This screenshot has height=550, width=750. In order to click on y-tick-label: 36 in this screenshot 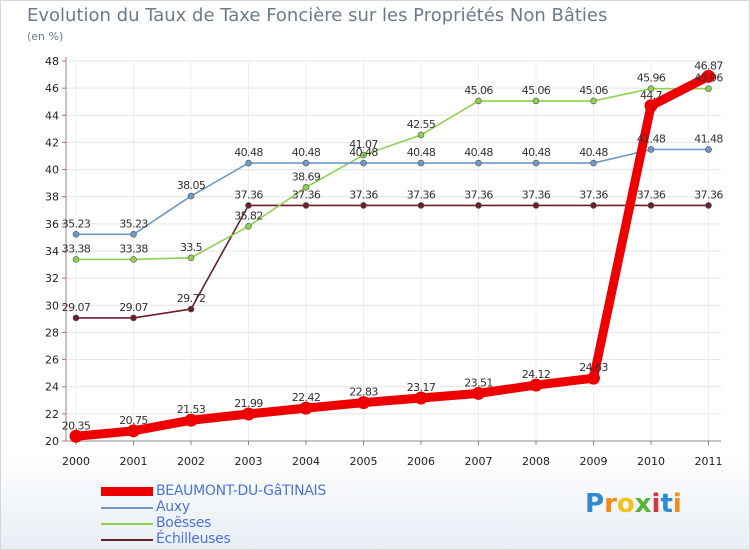, I will do `click(52, 224)`.